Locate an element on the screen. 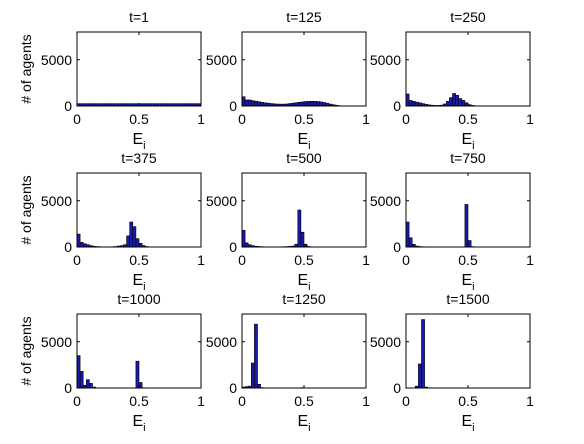 This screenshot has height=444, width=584. panel-title: t=750 is located at coordinates (468, 158).